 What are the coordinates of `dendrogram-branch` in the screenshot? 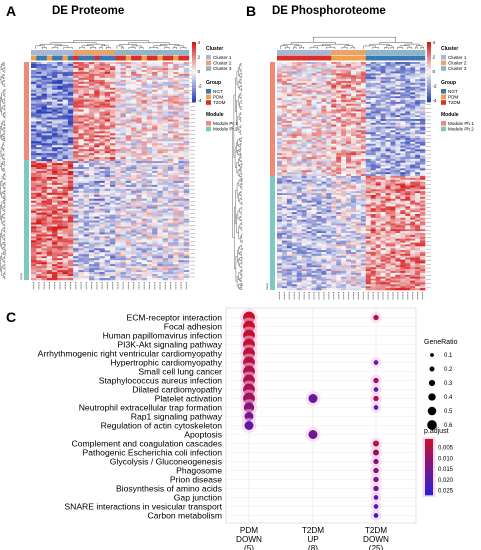 It's located at (5, 239).